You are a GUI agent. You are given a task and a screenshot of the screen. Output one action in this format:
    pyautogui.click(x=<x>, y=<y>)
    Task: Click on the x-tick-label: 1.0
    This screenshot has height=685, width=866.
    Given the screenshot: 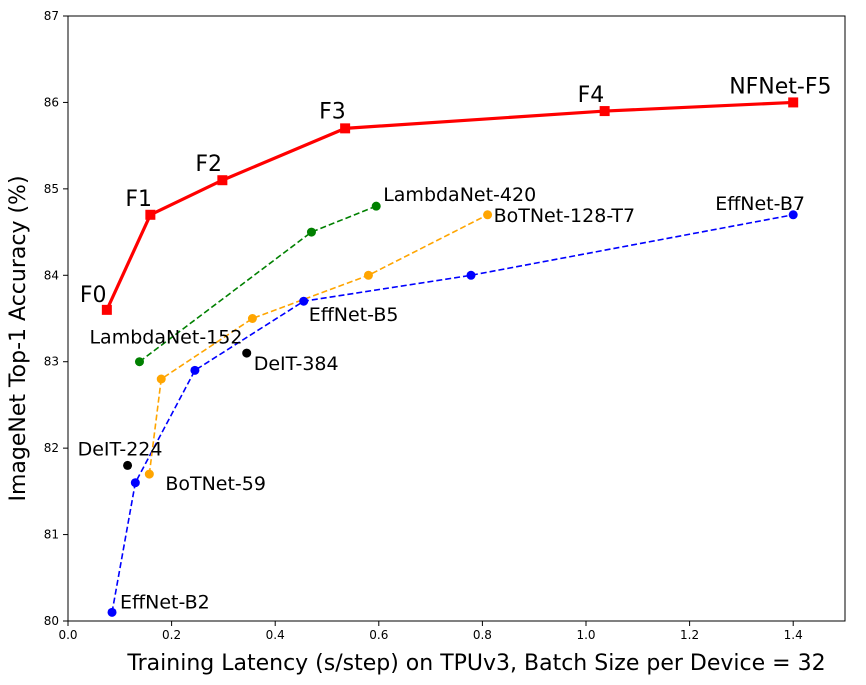 What is the action you would take?
    pyautogui.click(x=585, y=635)
    